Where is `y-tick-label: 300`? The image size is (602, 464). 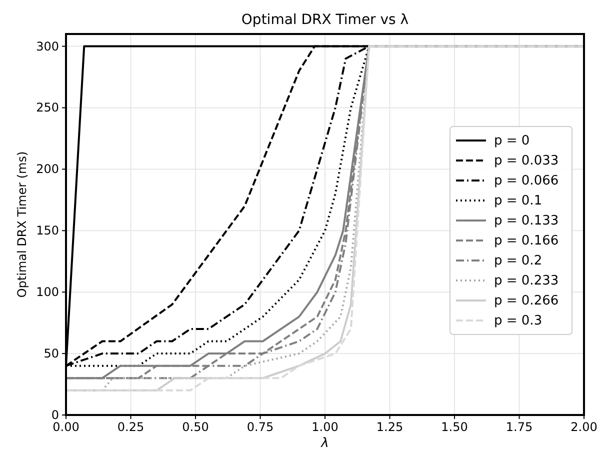 y-tick-label: 300 is located at coordinates (47, 46).